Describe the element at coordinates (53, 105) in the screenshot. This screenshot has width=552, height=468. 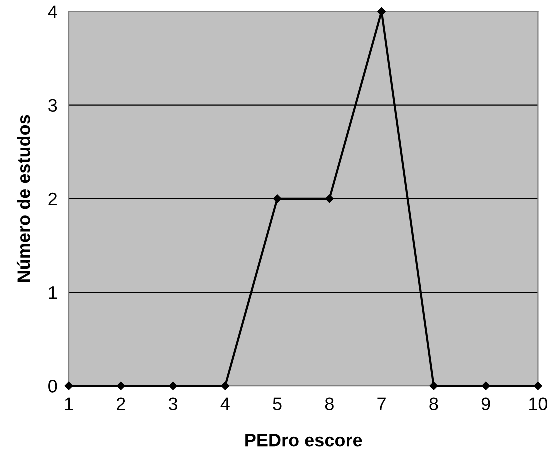
I see `y-tick-label: 3` at that location.